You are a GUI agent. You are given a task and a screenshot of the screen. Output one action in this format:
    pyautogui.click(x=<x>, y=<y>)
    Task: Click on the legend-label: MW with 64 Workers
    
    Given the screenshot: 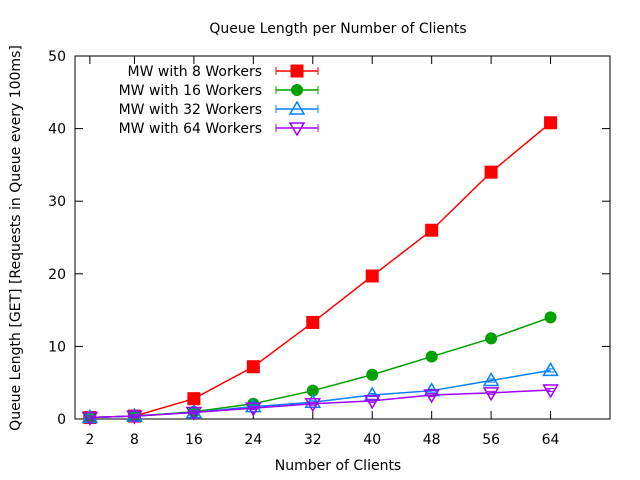 What is the action you would take?
    pyautogui.click(x=190, y=129)
    